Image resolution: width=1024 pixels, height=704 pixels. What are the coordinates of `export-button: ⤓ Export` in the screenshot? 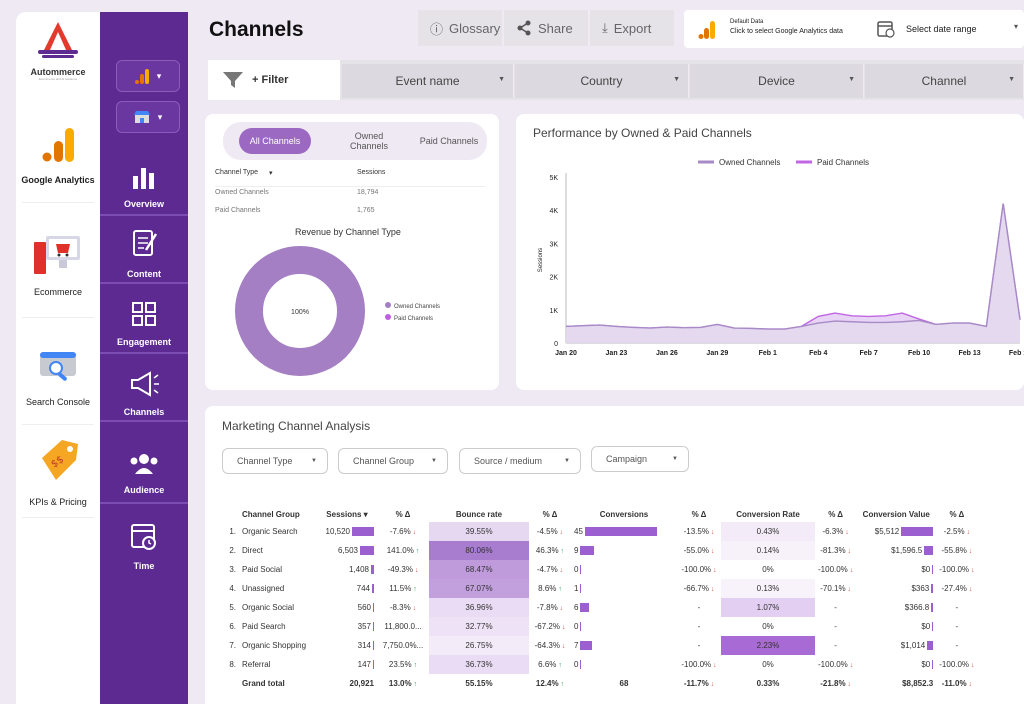 It's located at (632, 28).